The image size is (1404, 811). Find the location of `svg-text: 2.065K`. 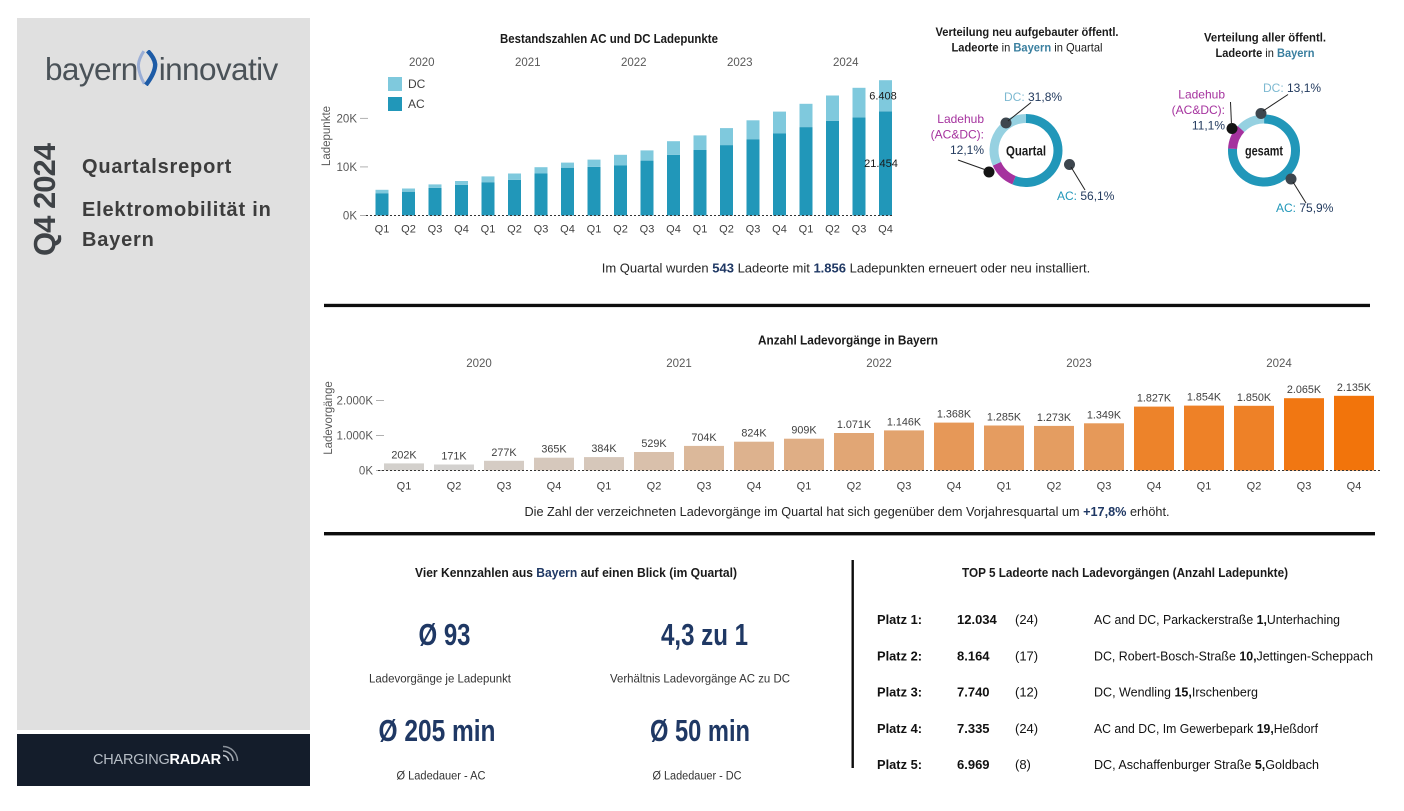

svg-text: 2.065K is located at coordinates (1304, 390).